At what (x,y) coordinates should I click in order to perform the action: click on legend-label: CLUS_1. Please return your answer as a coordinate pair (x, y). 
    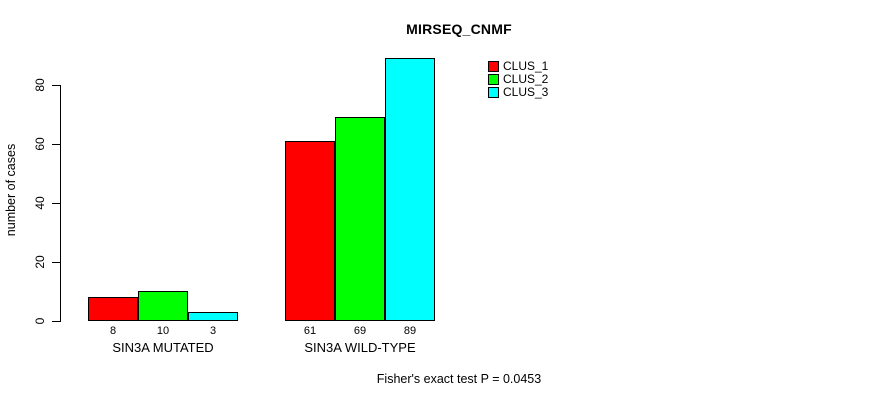
    Looking at the image, I should click on (526, 66).